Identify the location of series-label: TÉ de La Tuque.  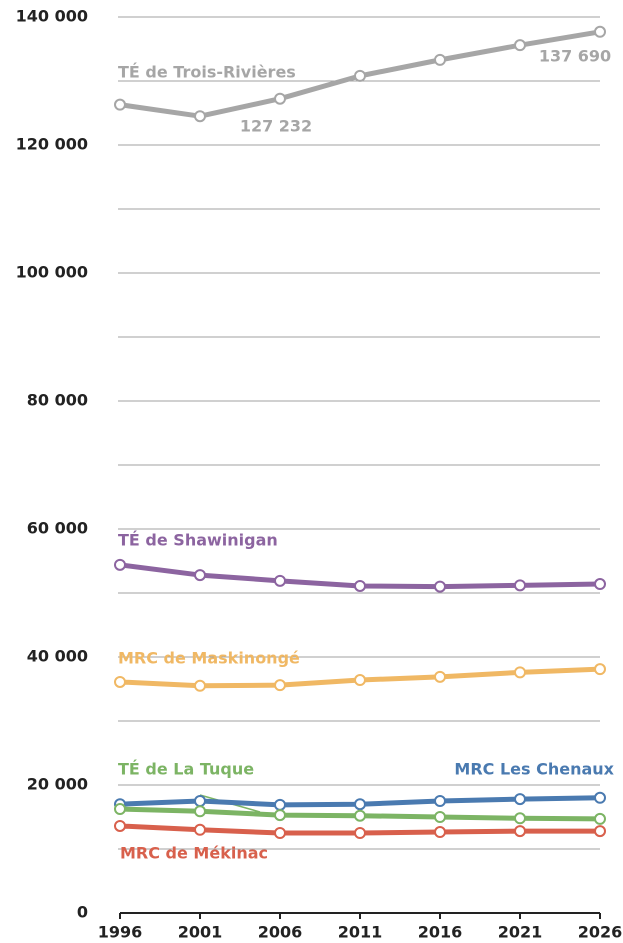
(186, 769).